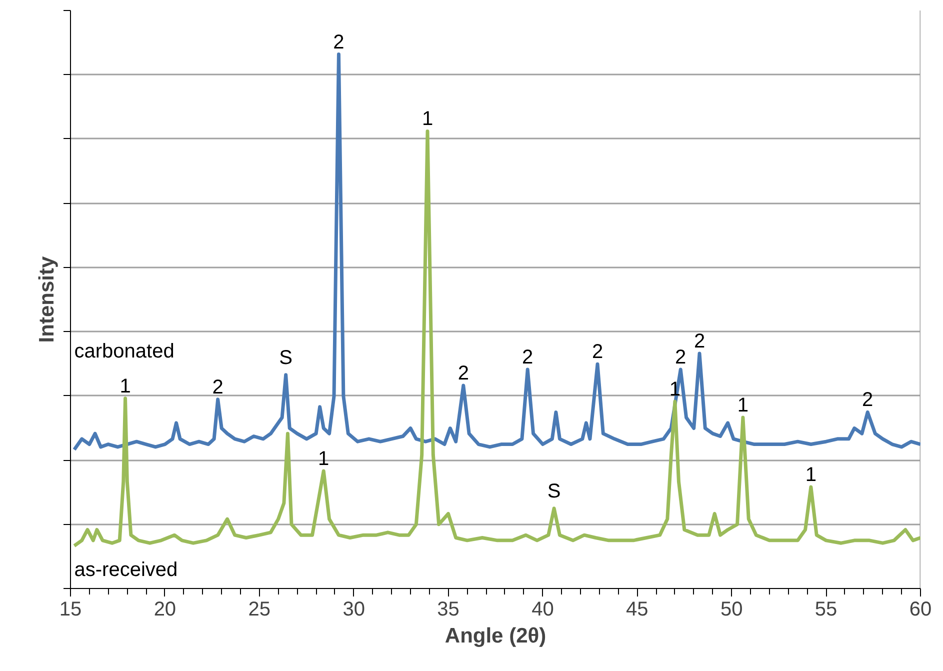 This screenshot has width=943, height=671. What do you see at coordinates (920, 609) in the screenshot?
I see `x-tick-label: 60` at bounding box center [920, 609].